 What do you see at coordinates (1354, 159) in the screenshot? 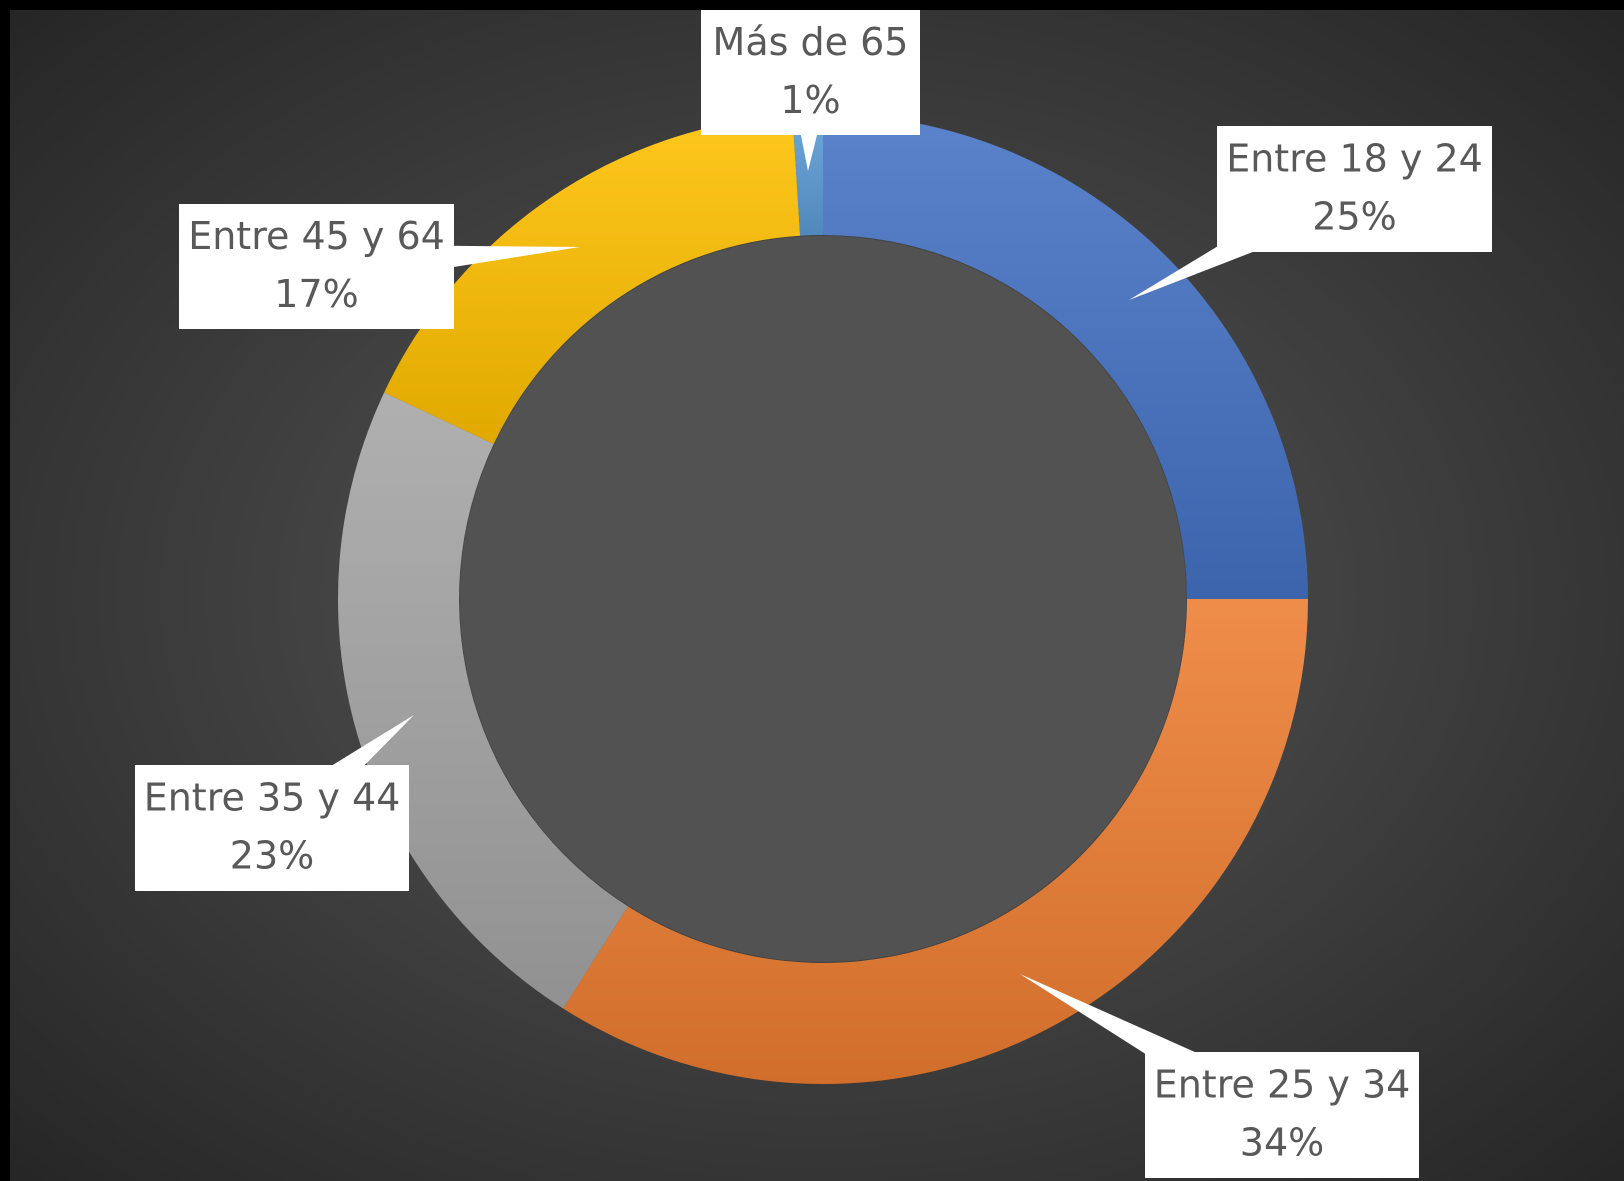
I see `label-category: Entre 18 y 24` at bounding box center [1354, 159].